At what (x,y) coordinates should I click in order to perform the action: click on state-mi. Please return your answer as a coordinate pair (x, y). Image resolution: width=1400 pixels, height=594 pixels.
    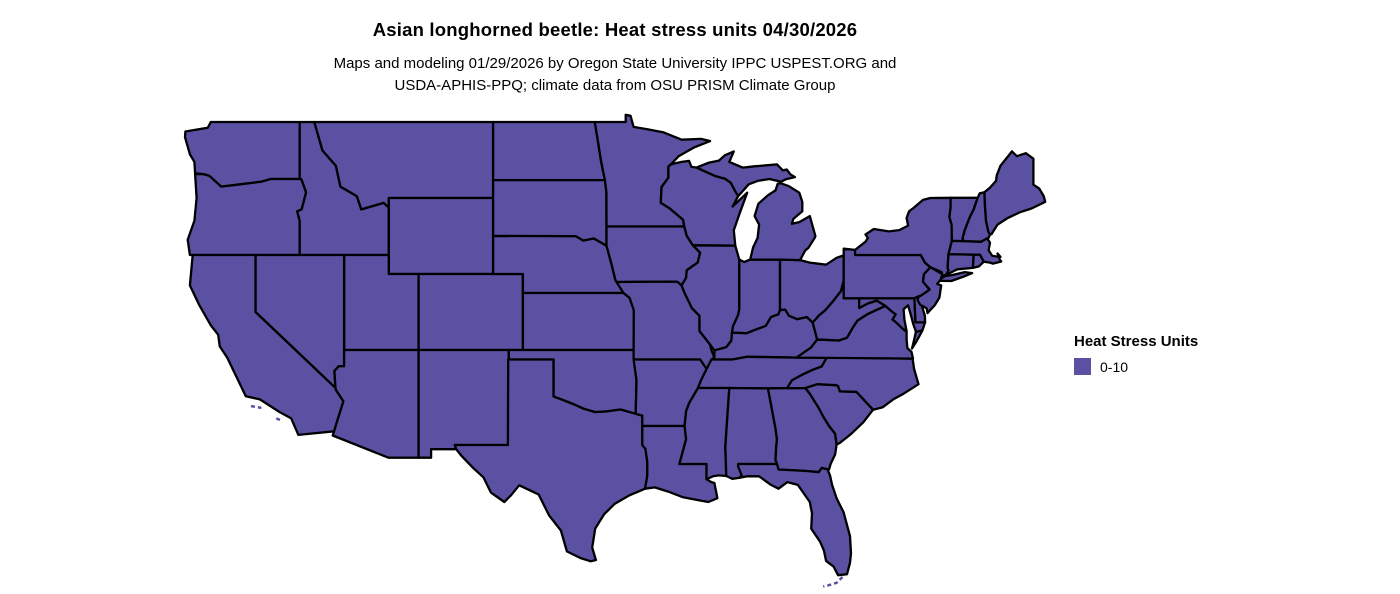
    Looking at the image, I should click on (783, 222).